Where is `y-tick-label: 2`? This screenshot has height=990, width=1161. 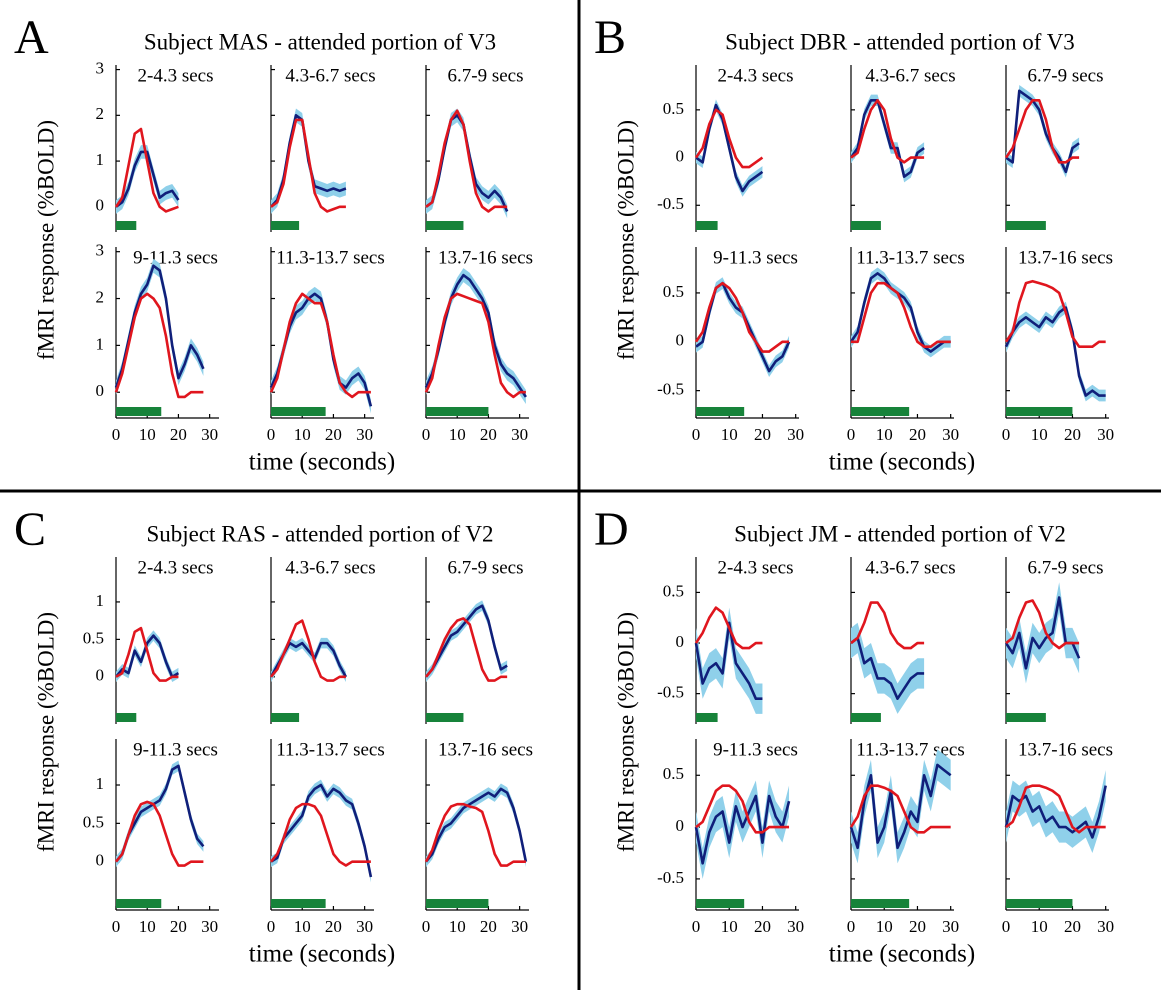
y-tick-label: 2 is located at coordinates (100, 296).